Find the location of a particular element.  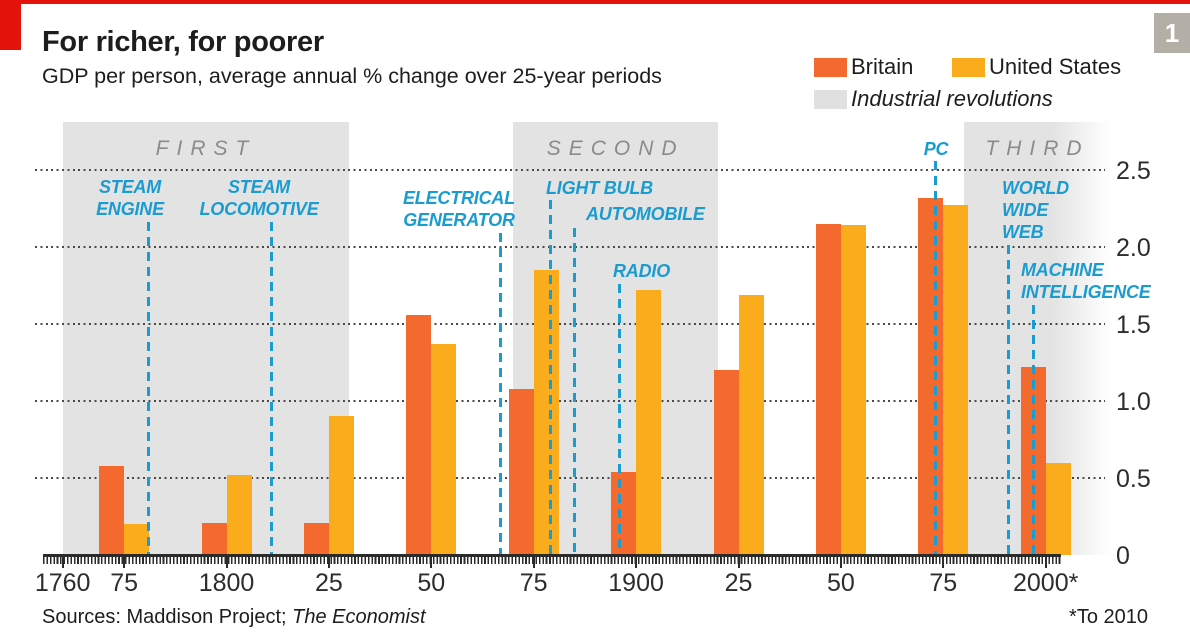

invention-marker-steam-locomotive is located at coordinates (272, 388).